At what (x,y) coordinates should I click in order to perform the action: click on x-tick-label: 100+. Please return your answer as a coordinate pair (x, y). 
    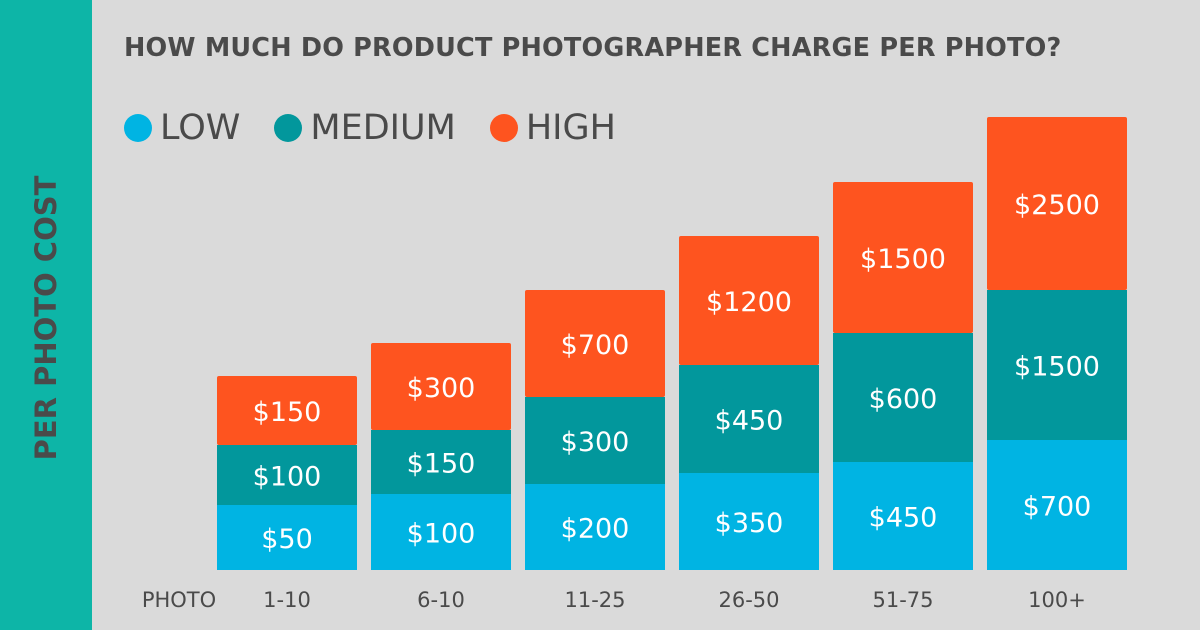
    Looking at the image, I should click on (1057, 600).